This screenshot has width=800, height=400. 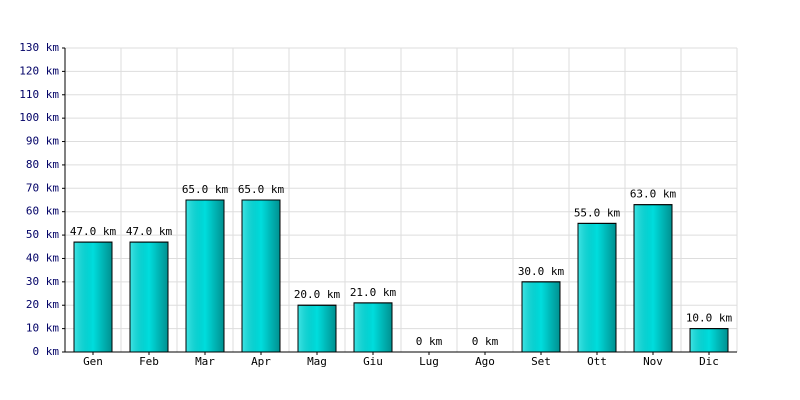 I want to click on y-tick-label: 10 km, so click(x=42, y=328).